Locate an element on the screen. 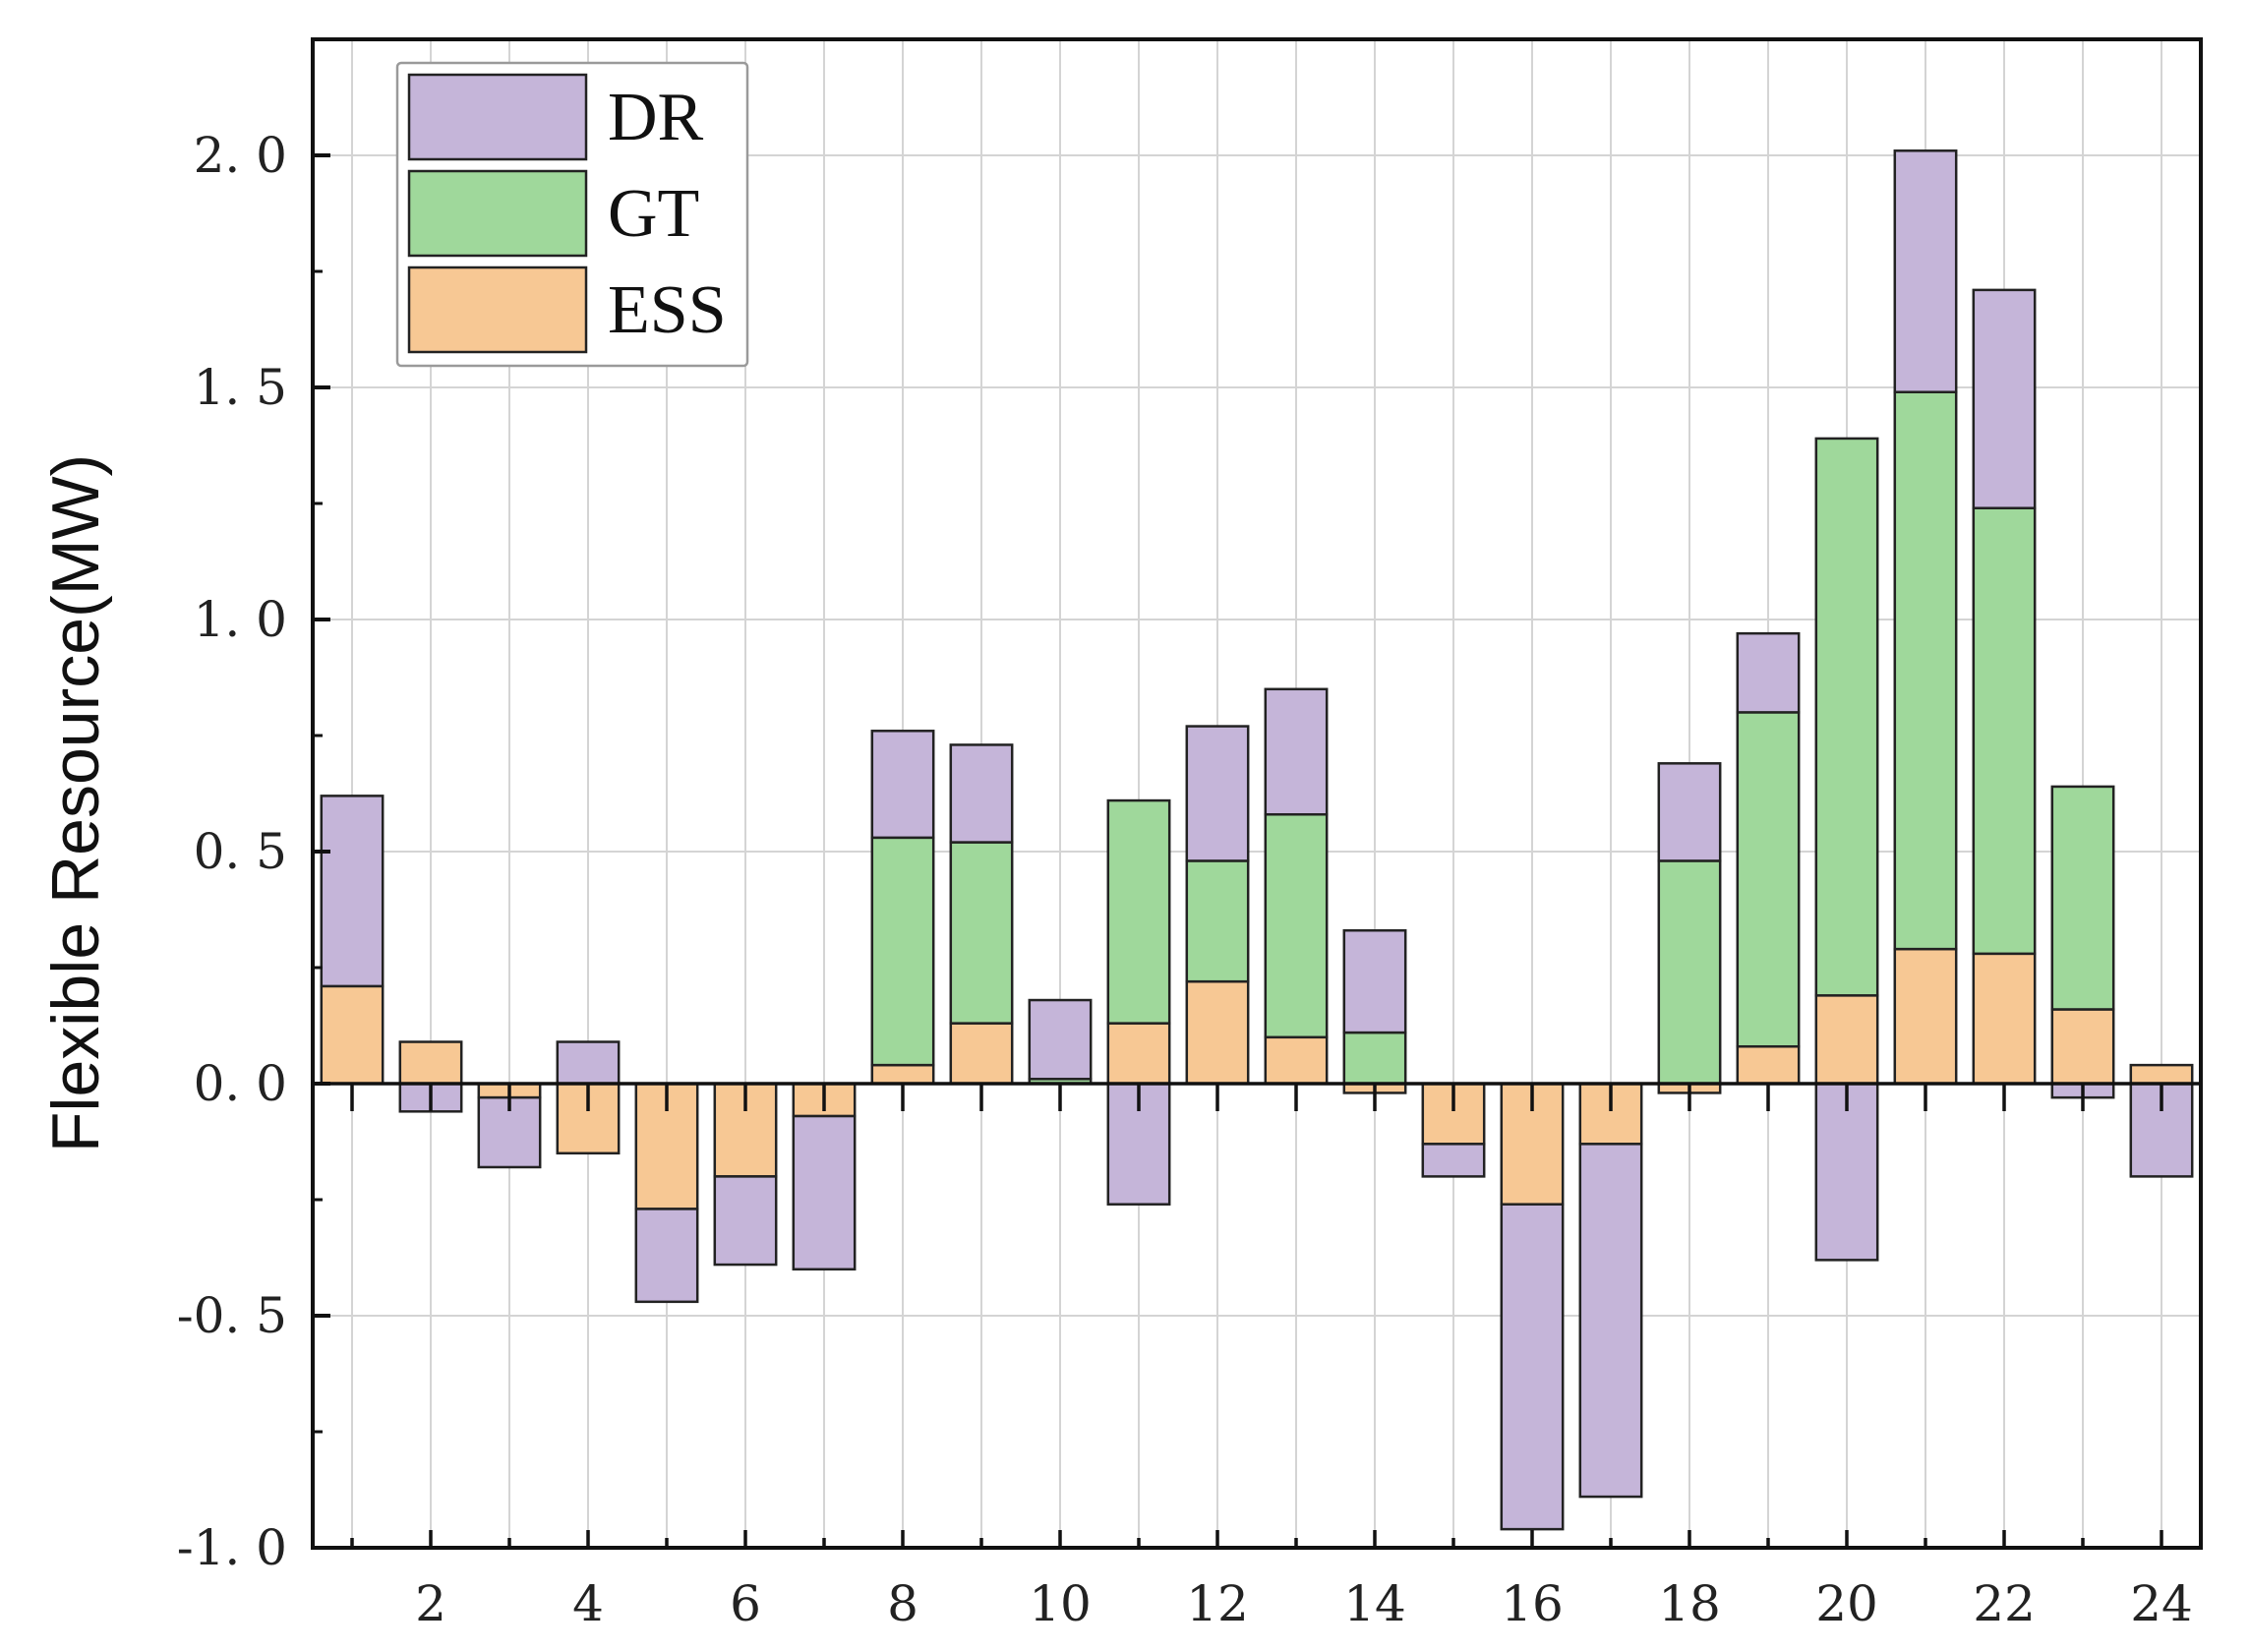 The image size is (2250, 1652). x-tick-label: 22 is located at coordinates (2005, 1603).